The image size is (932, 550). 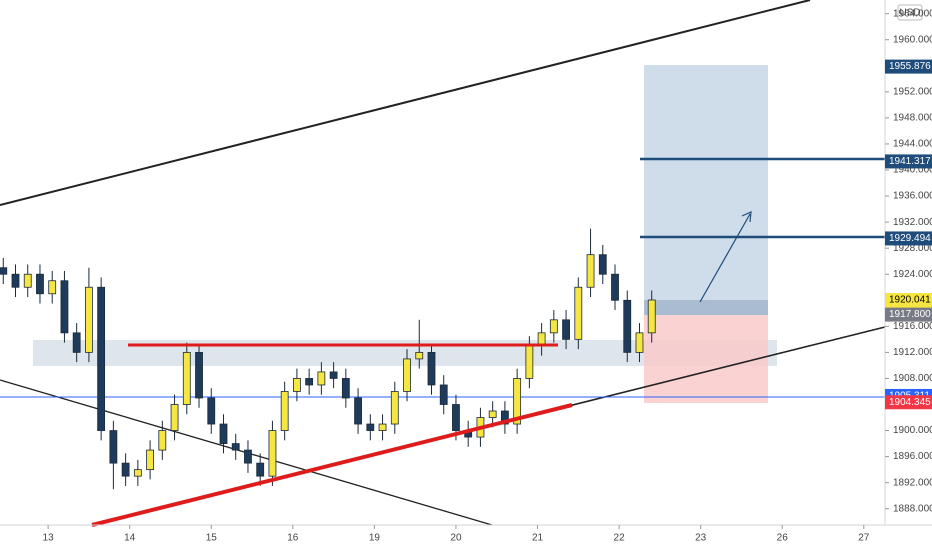 What do you see at coordinates (212, 538) in the screenshot?
I see `x-tick-label: 15` at bounding box center [212, 538].